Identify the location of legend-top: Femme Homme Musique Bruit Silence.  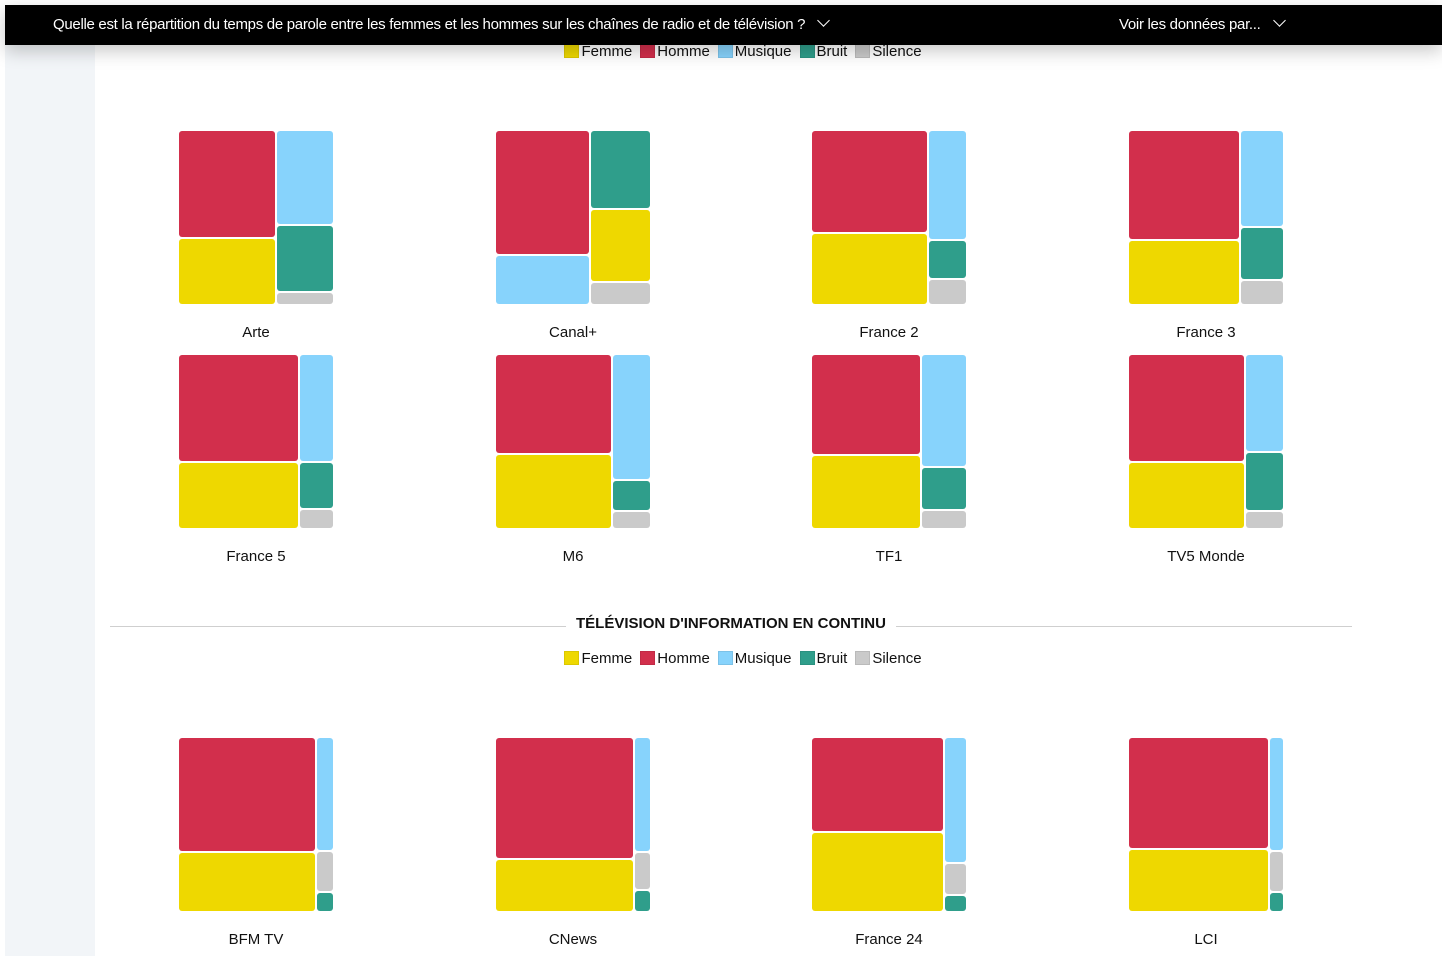
(721, 51).